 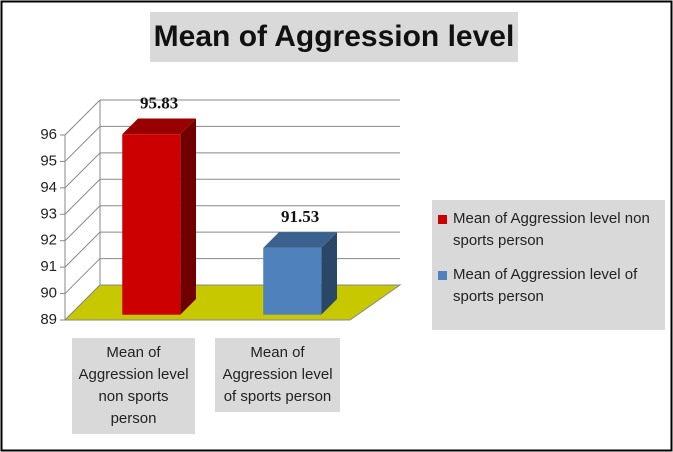 What do you see at coordinates (48, 134) in the screenshot?
I see `y-tick-label: 96` at bounding box center [48, 134].